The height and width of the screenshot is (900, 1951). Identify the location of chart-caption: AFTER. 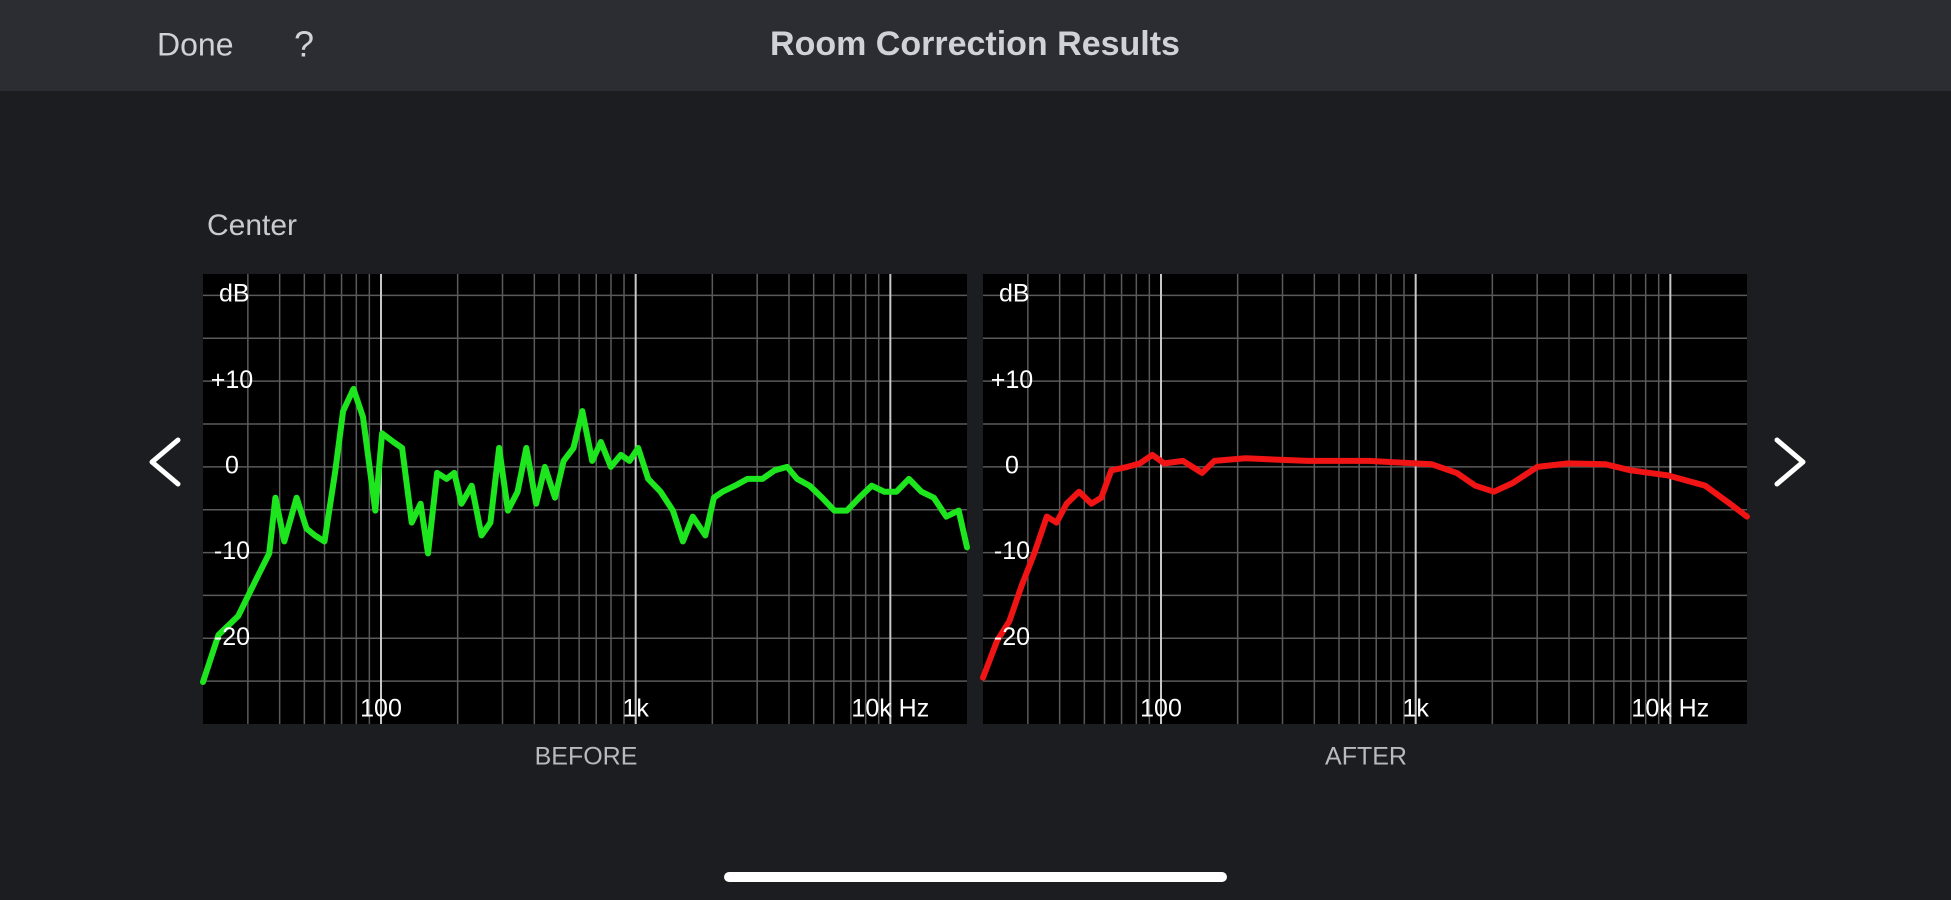
(1366, 757).